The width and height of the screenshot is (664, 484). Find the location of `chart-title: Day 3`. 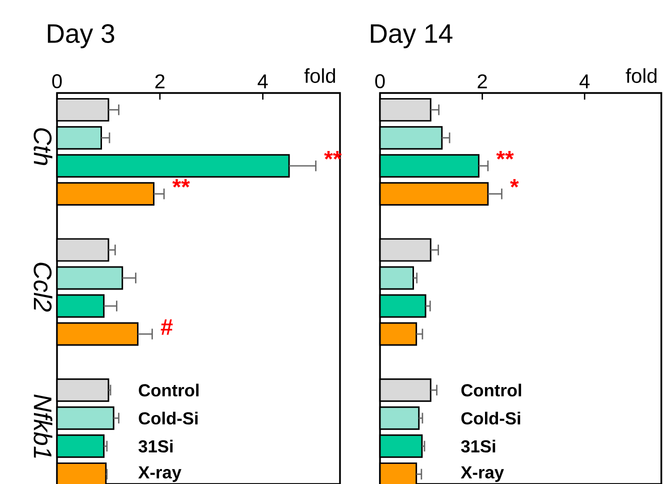

chart-title: Day 3 is located at coordinates (81, 36).